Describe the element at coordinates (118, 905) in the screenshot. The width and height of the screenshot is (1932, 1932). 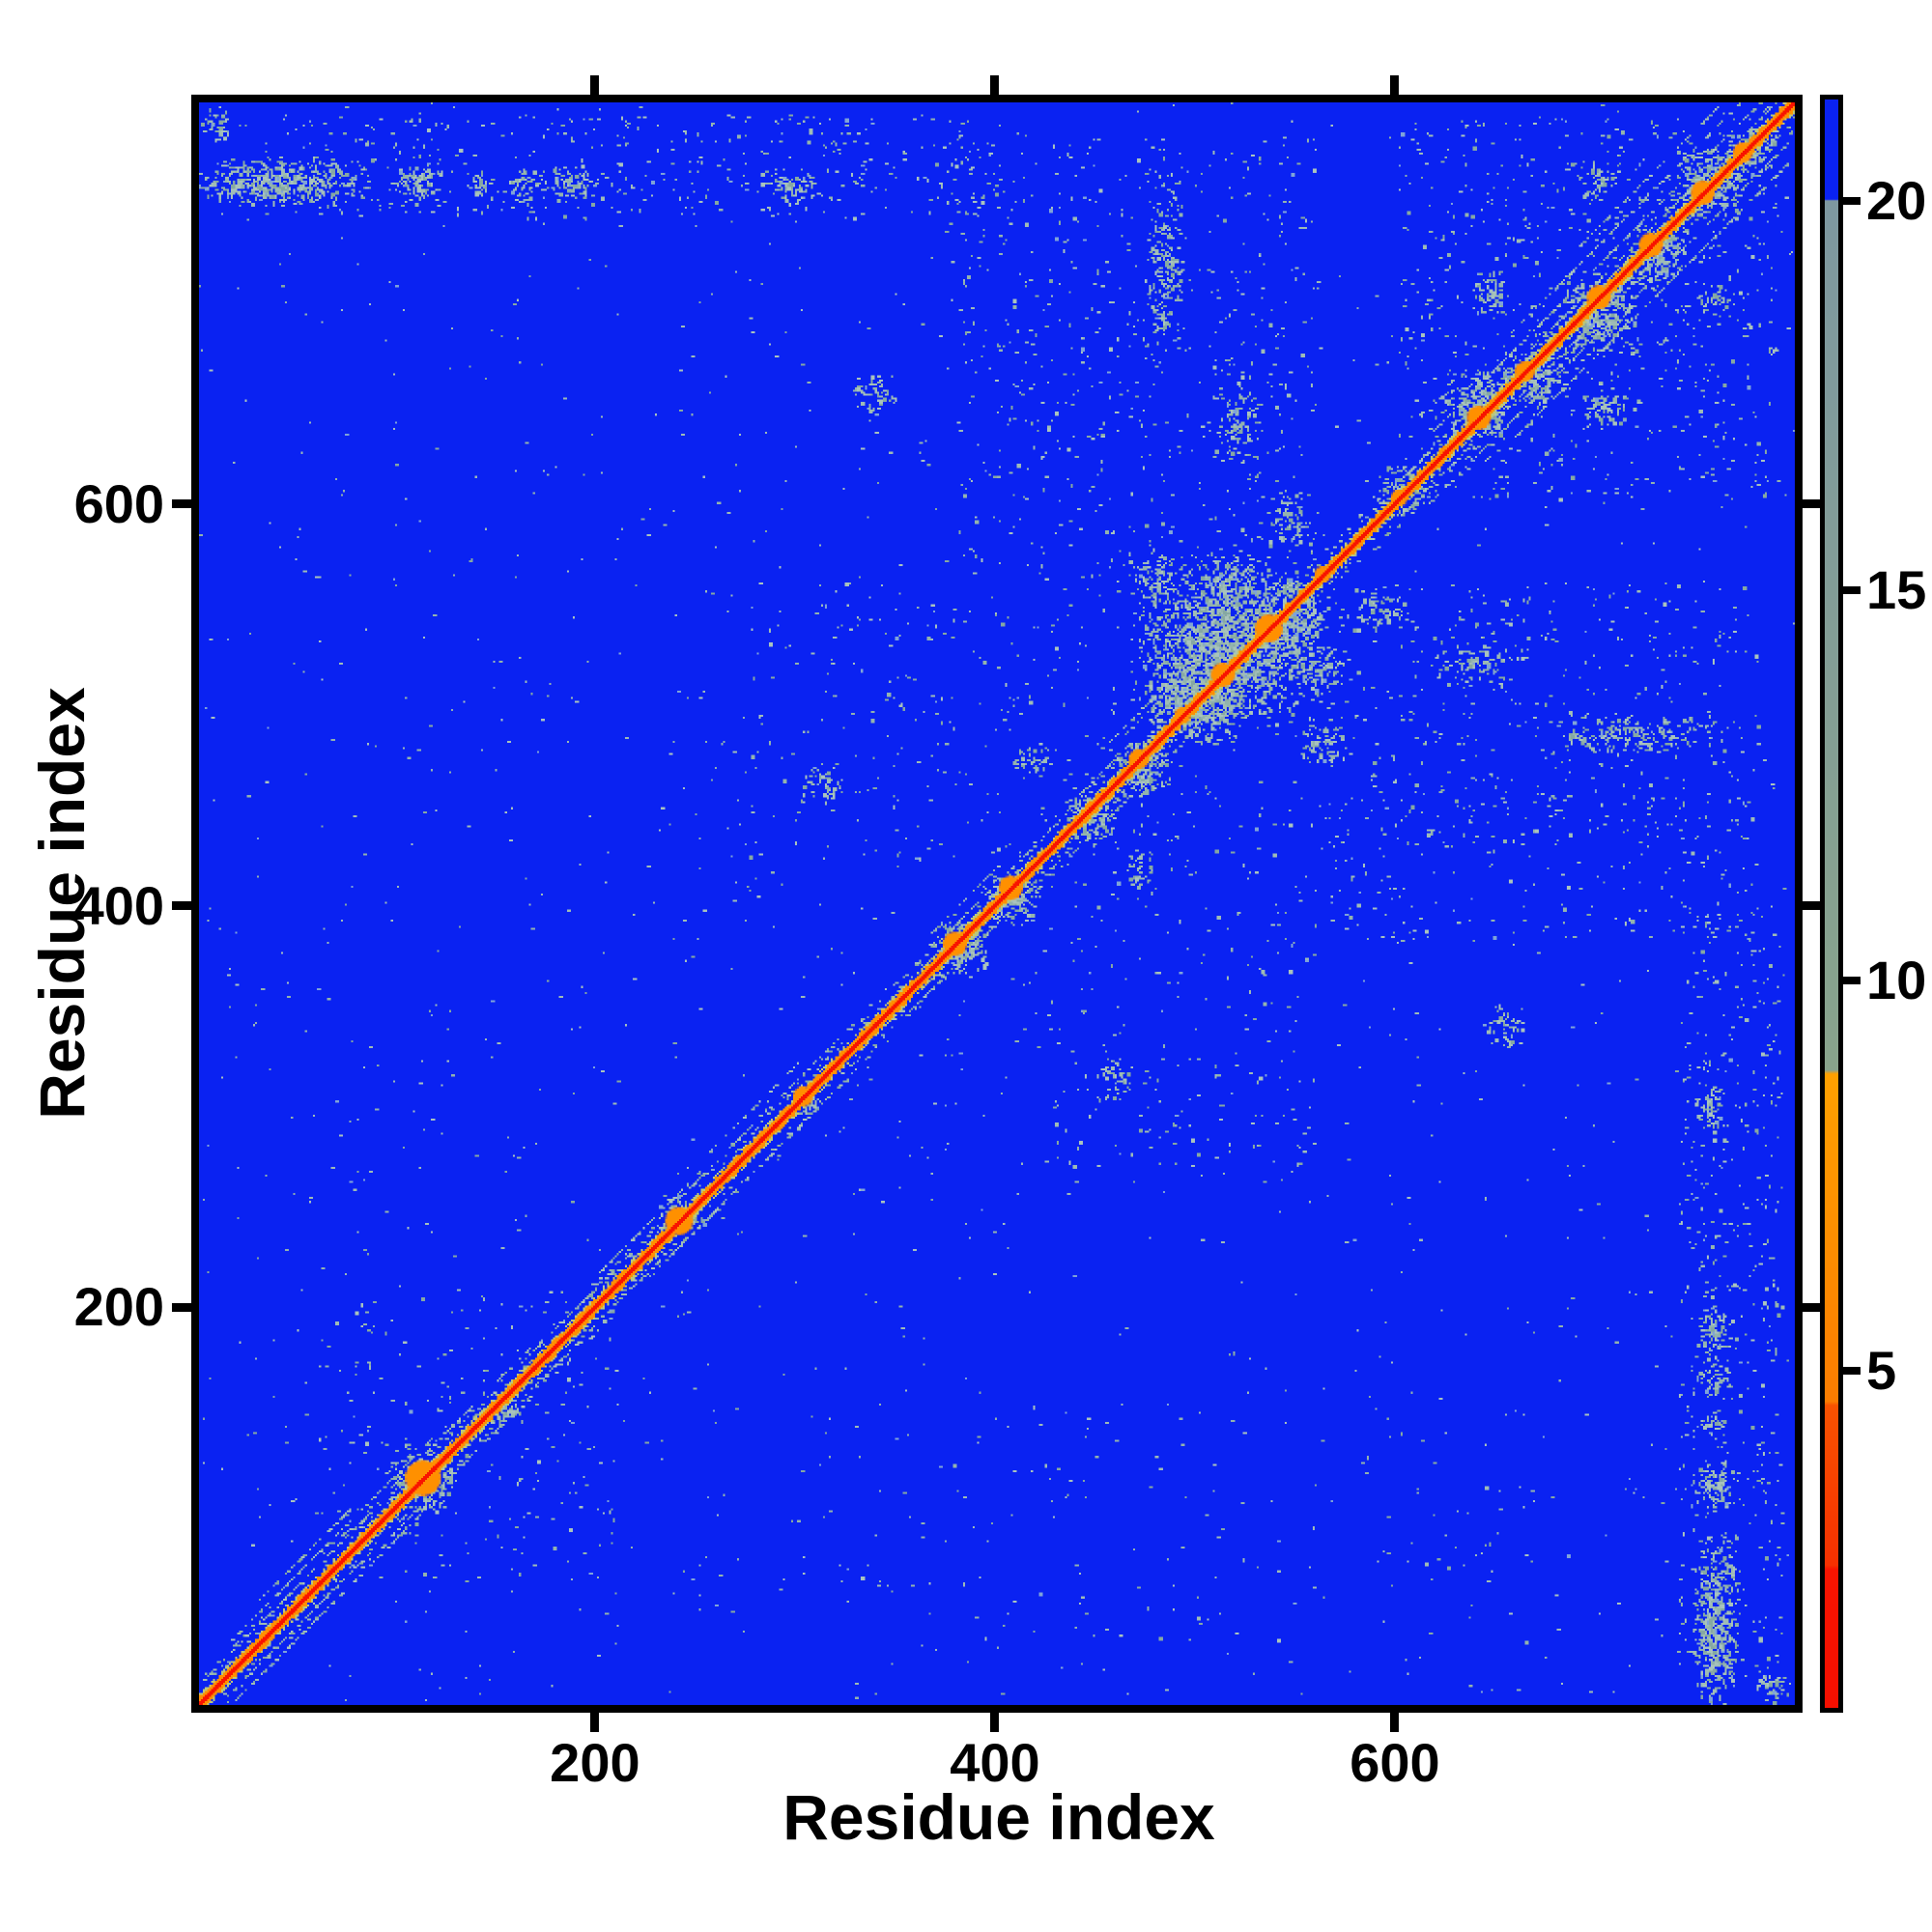
I see `y-tick-label: 400` at that location.